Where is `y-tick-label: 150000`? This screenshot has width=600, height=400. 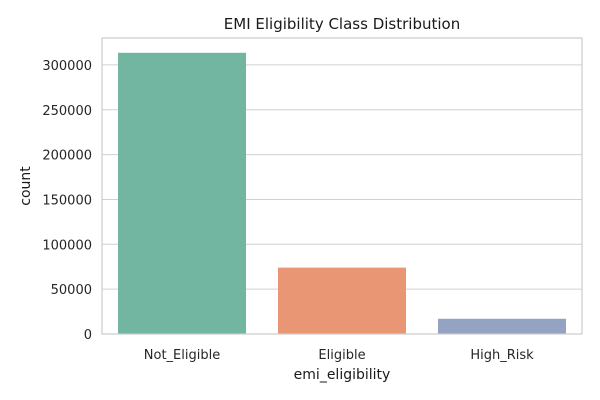 y-tick-label: 150000 is located at coordinates (67, 200).